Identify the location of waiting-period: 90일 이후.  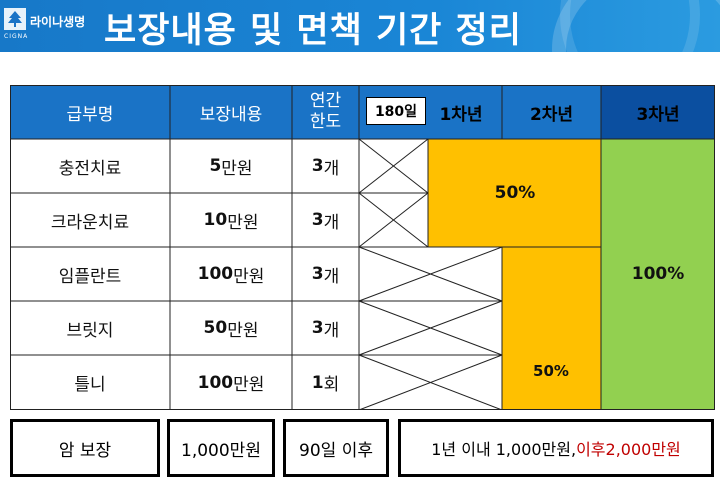
(336, 450).